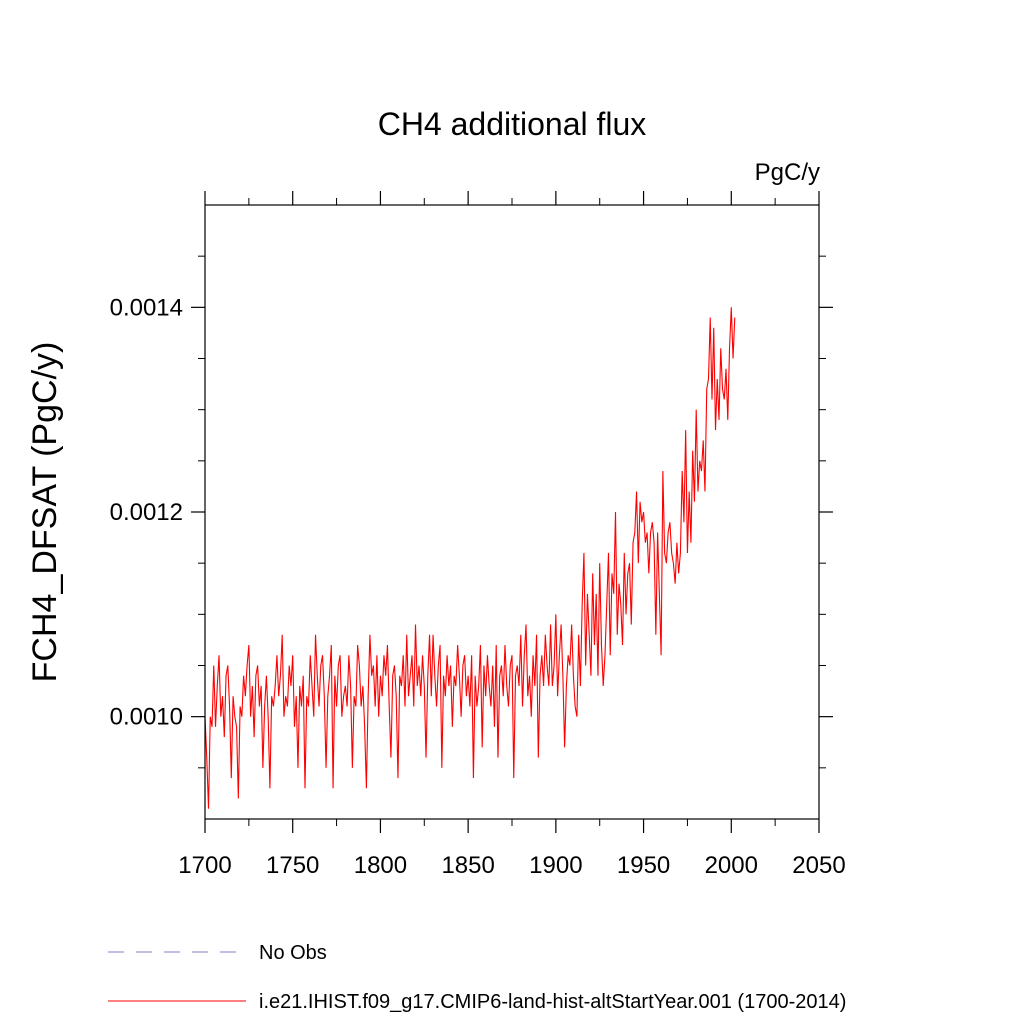 The height and width of the screenshot is (1024, 1024). Describe the element at coordinates (146, 307) in the screenshot. I see `y-tick-label: 0.0014` at that location.